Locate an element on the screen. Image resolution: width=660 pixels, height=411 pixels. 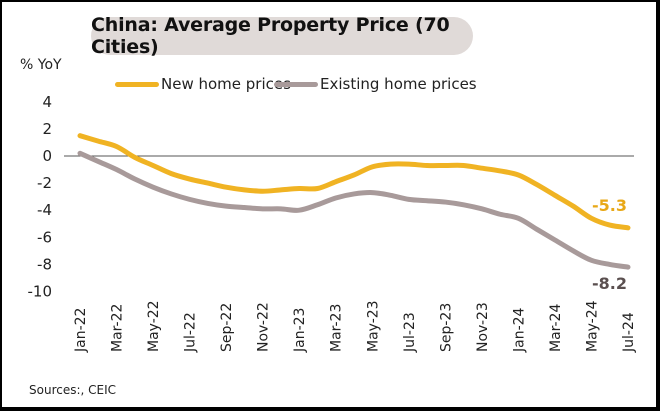
y-tick-label: -6 is located at coordinates (44, 237).